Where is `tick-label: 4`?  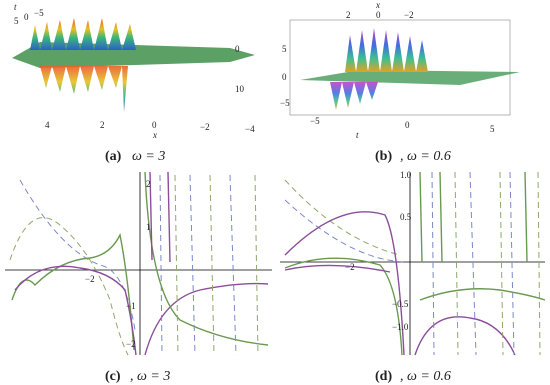 tick-label: 4 is located at coordinates (47, 125).